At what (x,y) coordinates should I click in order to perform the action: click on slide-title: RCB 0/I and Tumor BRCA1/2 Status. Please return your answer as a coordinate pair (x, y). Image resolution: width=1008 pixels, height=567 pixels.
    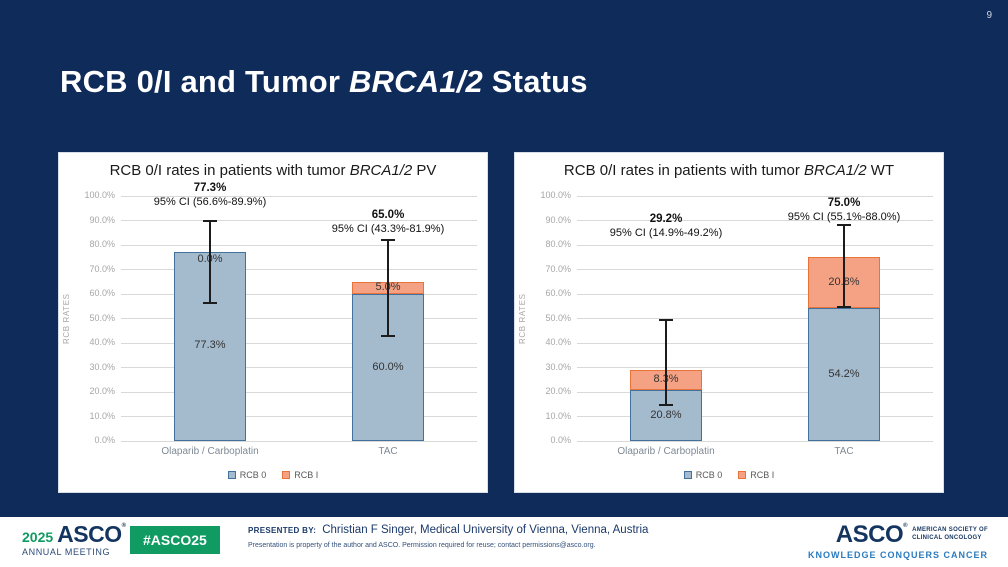
    Looking at the image, I should click on (324, 82).